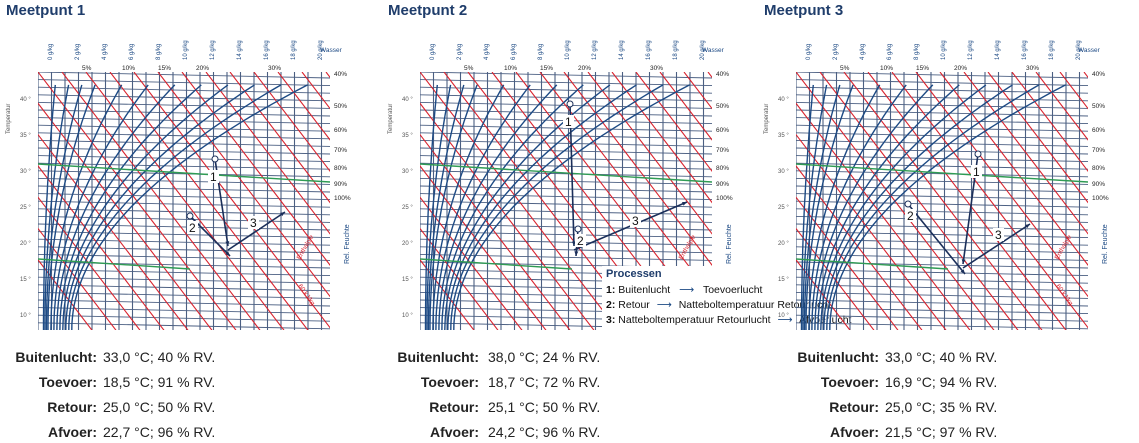  I want to click on rh-right-tick: 70%, so click(340, 150).